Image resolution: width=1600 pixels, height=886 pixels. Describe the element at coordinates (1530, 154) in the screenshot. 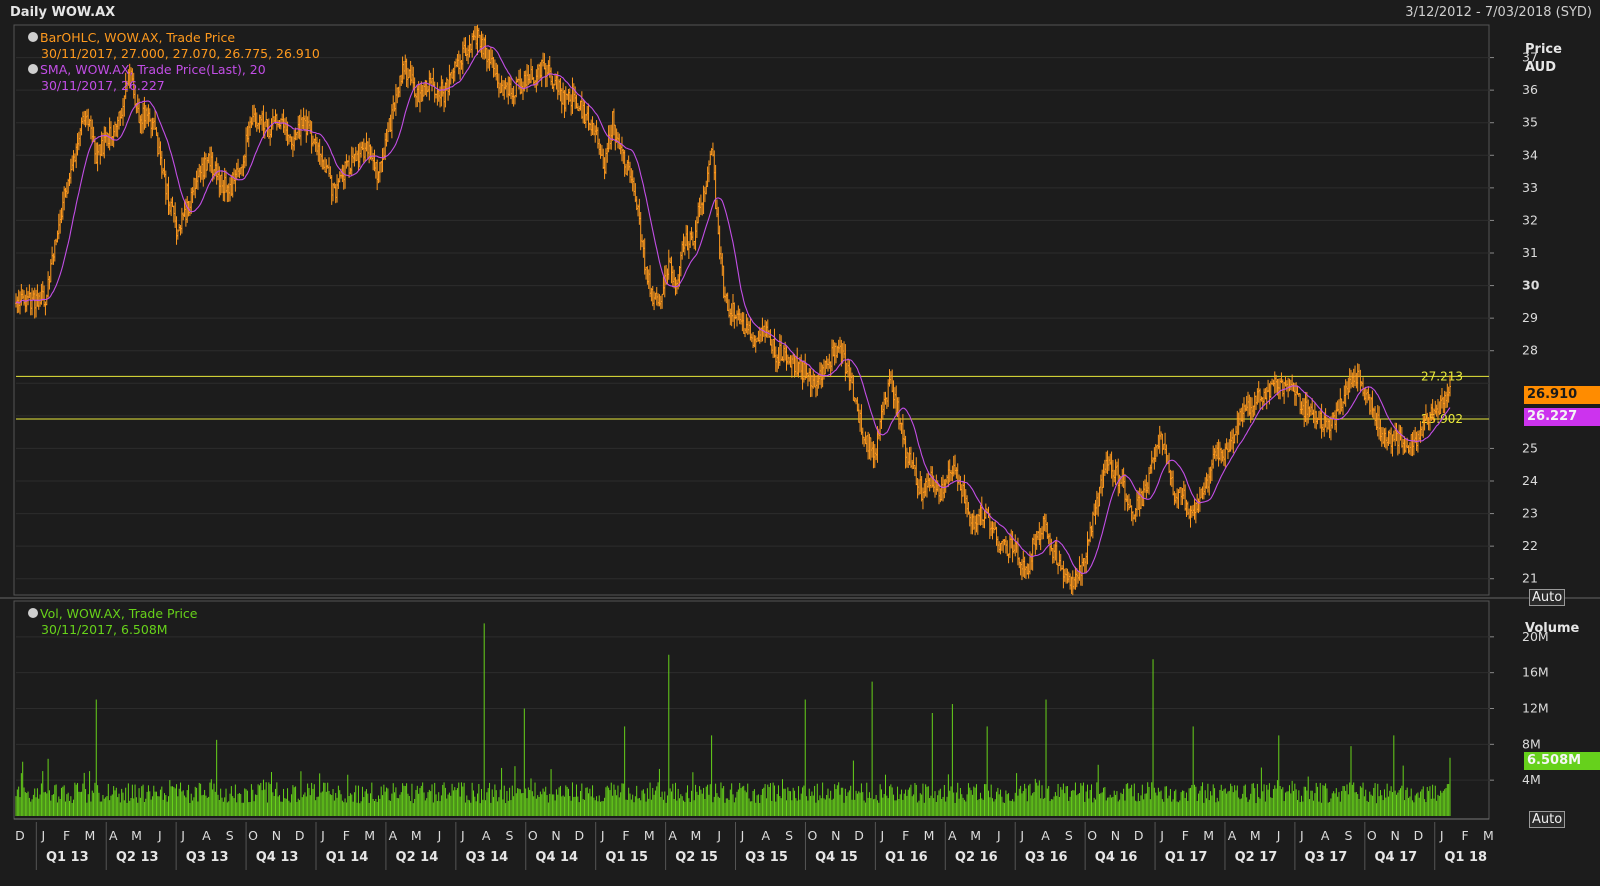

I see `price-tick-label: 34` at that location.